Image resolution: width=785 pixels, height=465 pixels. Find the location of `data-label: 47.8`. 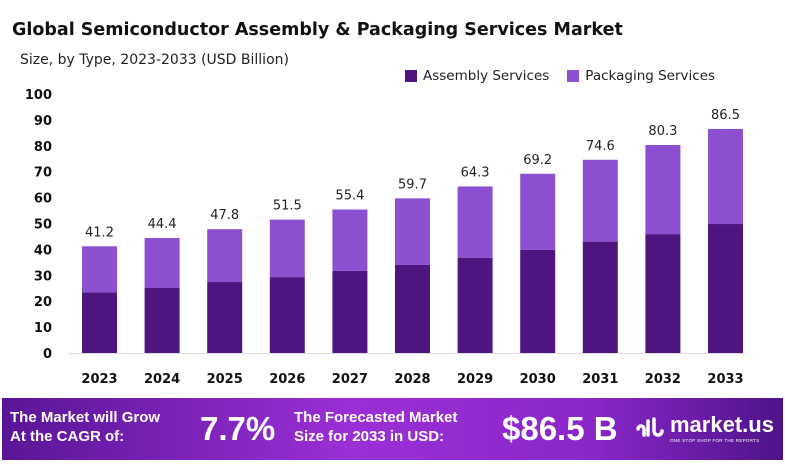

data-label: 47.8 is located at coordinates (224, 215).